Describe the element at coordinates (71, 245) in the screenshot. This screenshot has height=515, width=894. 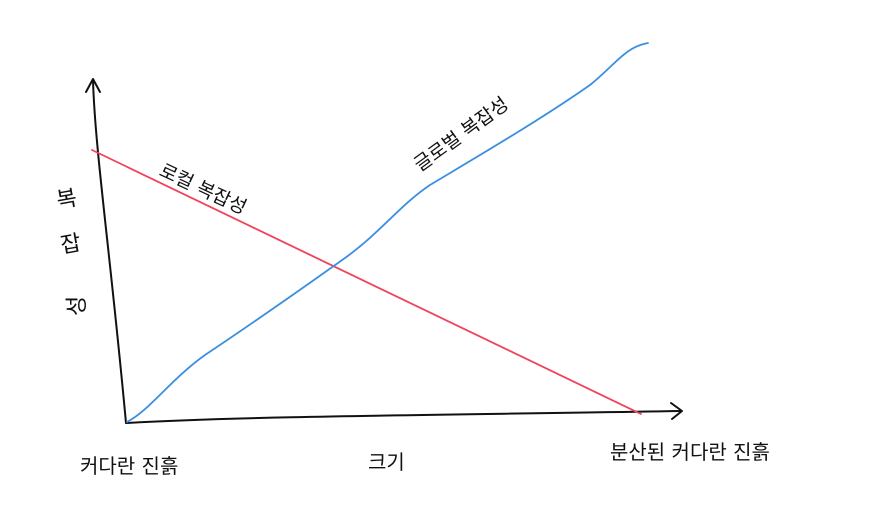
I see `y-axis-label-char-2: 잡` at that location.